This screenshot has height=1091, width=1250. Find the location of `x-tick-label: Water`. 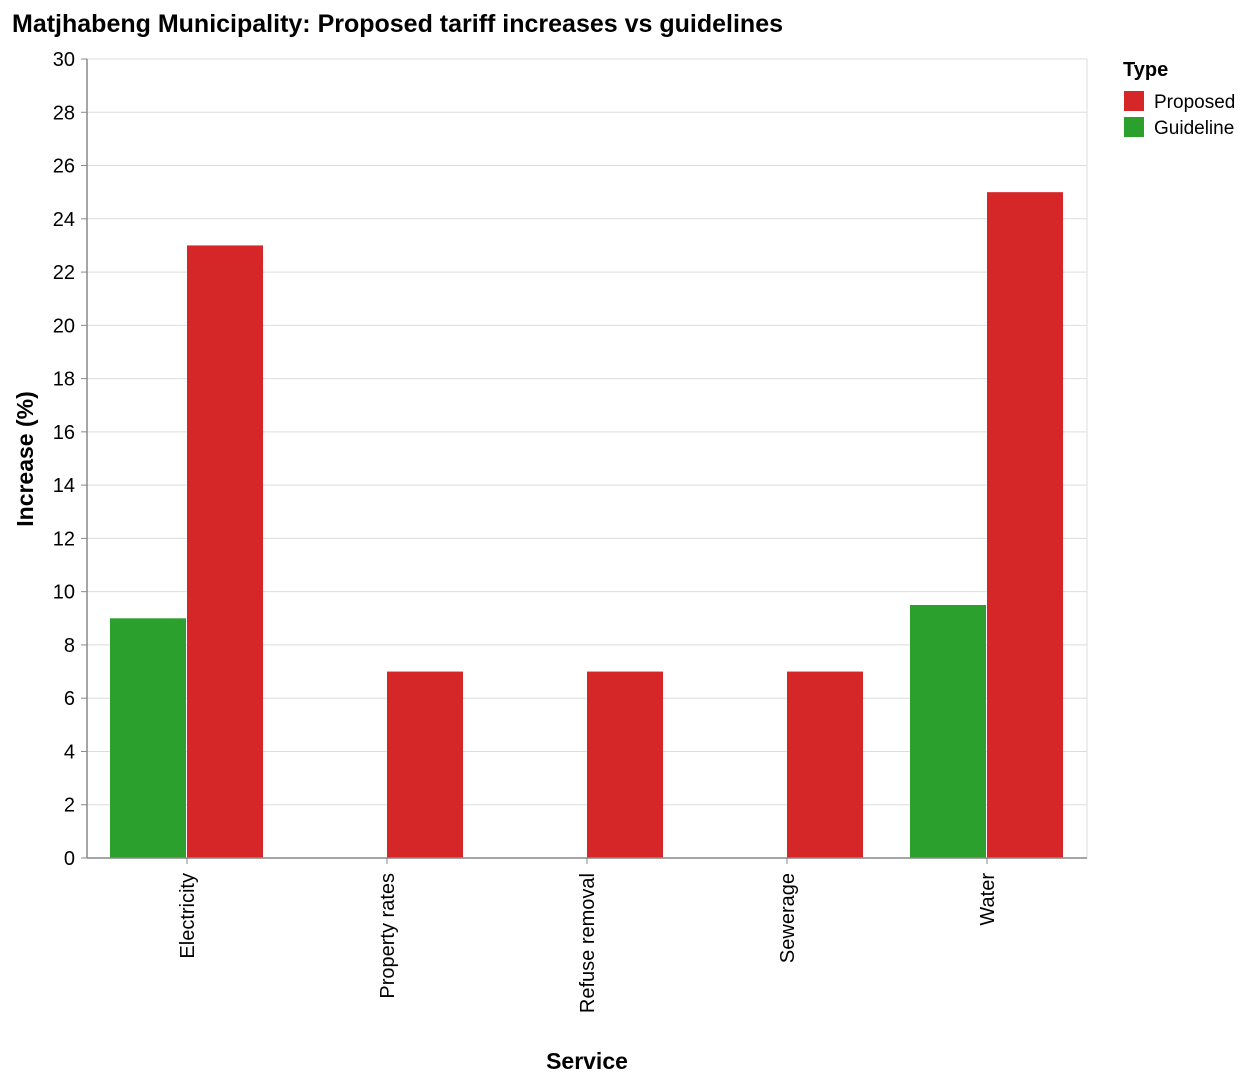

x-tick-label: Water is located at coordinates (988, 899).